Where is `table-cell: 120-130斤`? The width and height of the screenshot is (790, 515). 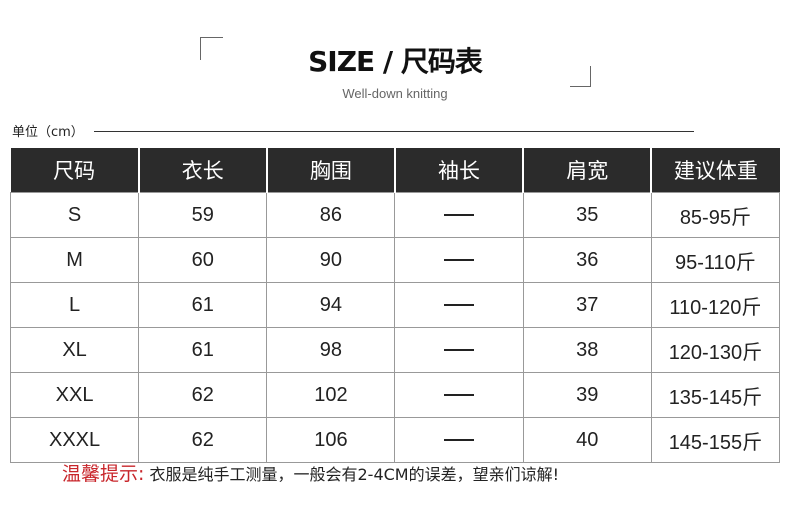 table-cell: 120-130斤 is located at coordinates (715, 350).